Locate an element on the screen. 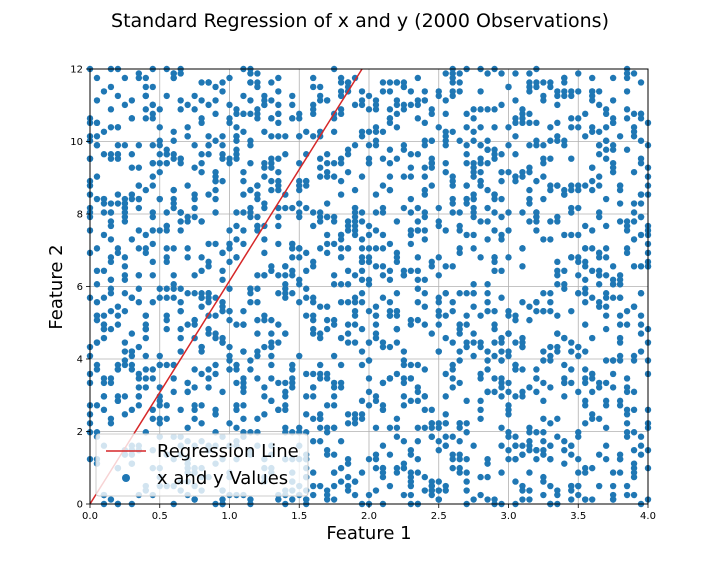 The height and width of the screenshot is (576, 720). y-tick-label: 4 is located at coordinates (80, 360).